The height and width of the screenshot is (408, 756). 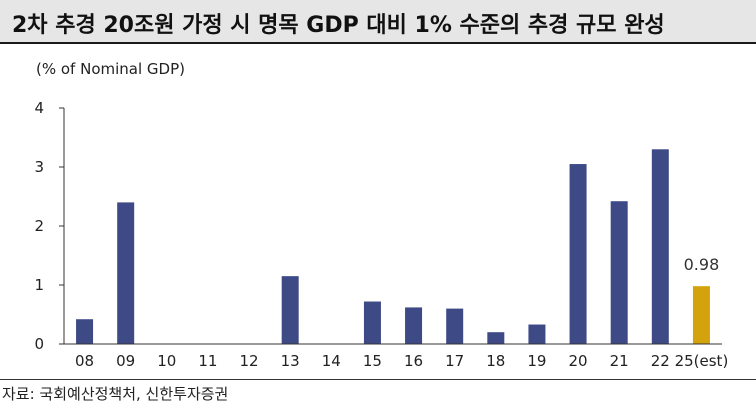 What do you see at coordinates (413, 361) in the screenshot?
I see `x-tick-label: 16` at bounding box center [413, 361].